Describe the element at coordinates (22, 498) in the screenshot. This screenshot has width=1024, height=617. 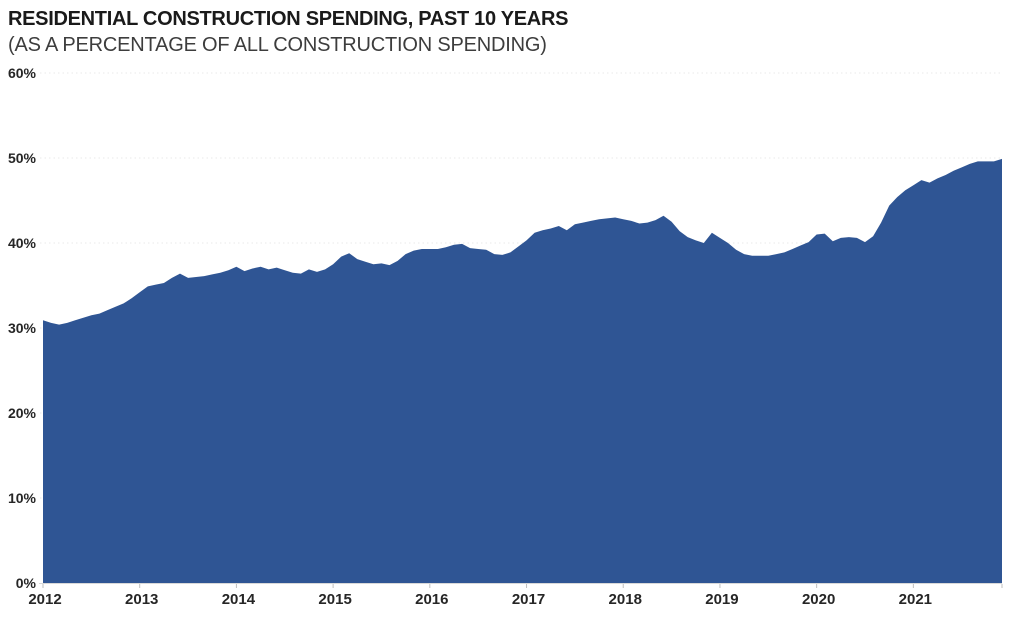
I see `y-axis-label: 10%` at that location.